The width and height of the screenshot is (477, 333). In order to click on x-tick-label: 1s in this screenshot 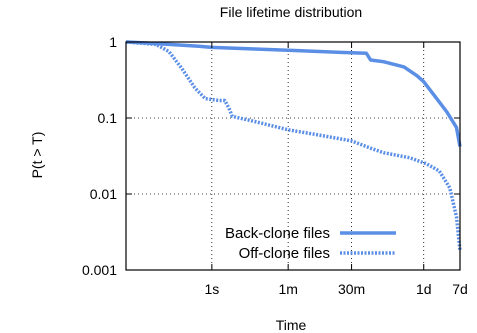, I will do `click(211, 289)`.